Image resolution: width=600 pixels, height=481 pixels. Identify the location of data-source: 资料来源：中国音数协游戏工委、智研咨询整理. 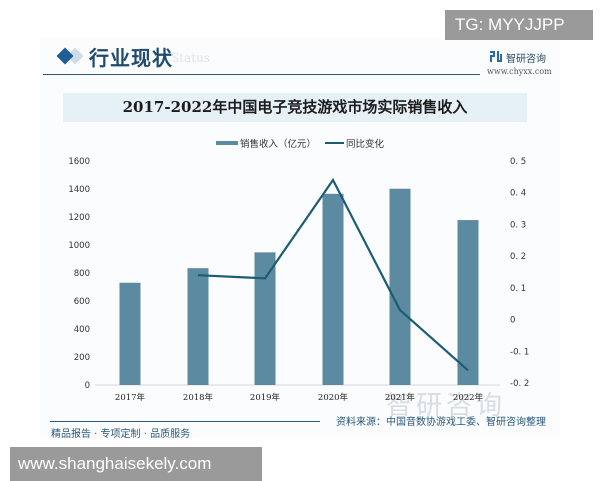
(441, 422).